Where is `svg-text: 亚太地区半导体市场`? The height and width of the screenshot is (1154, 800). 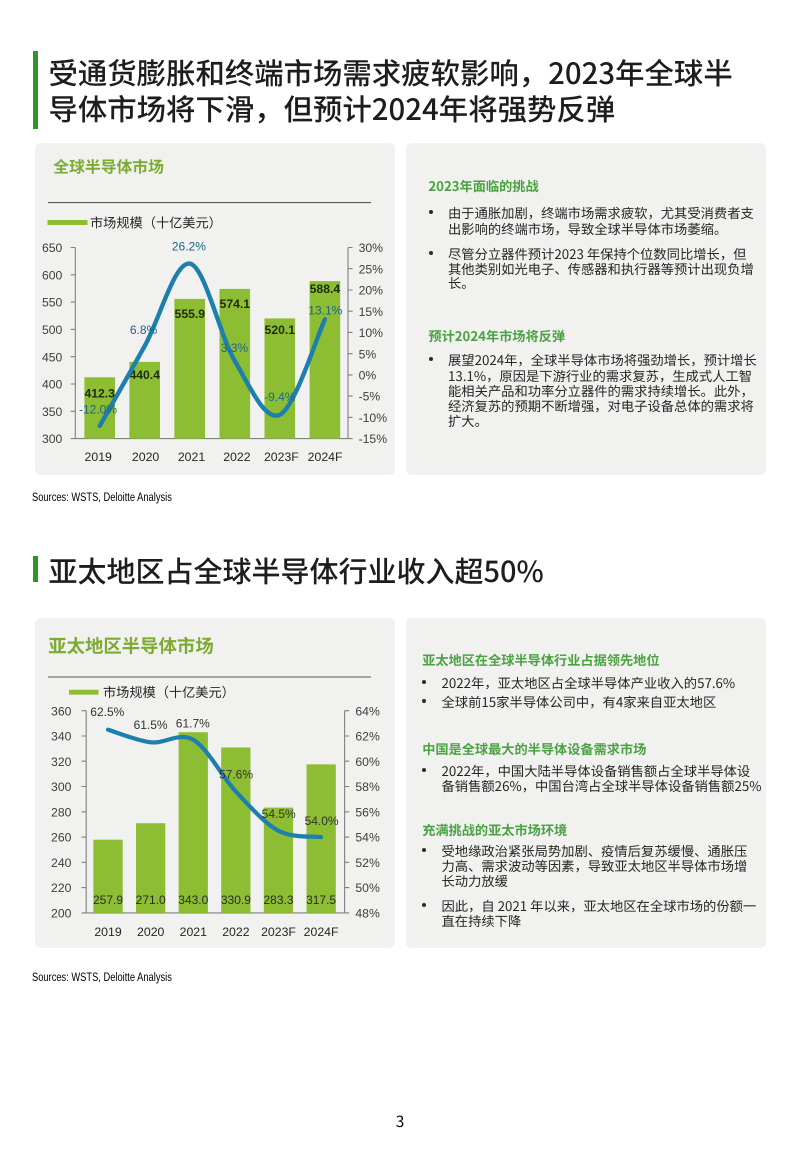 svg-text: 亚太地区半导体市场 is located at coordinates (131, 645).